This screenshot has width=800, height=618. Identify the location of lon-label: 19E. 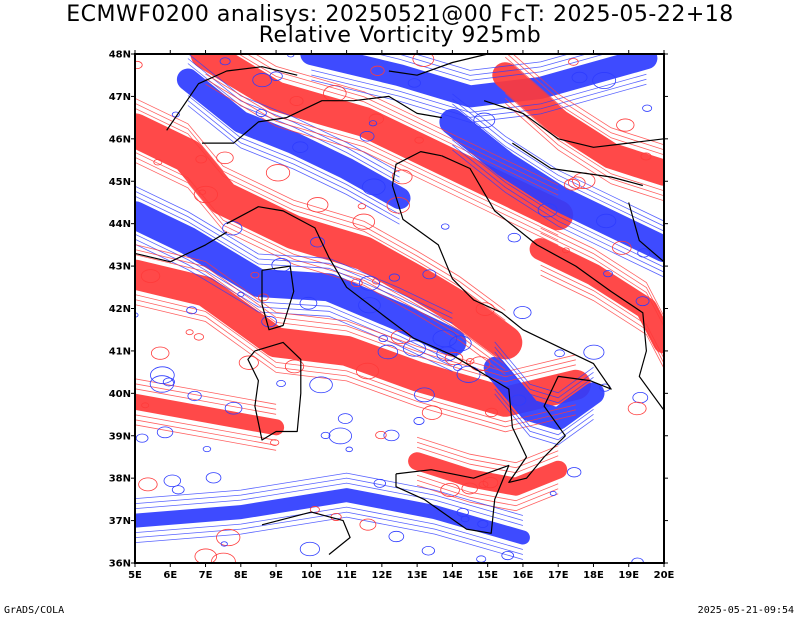
(628, 575).